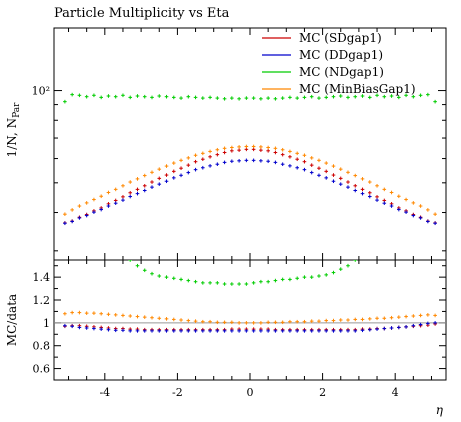 The height and width of the screenshot is (422, 461). What do you see at coordinates (440, 410) in the screenshot?
I see `x-axis-label: η` at bounding box center [440, 410].